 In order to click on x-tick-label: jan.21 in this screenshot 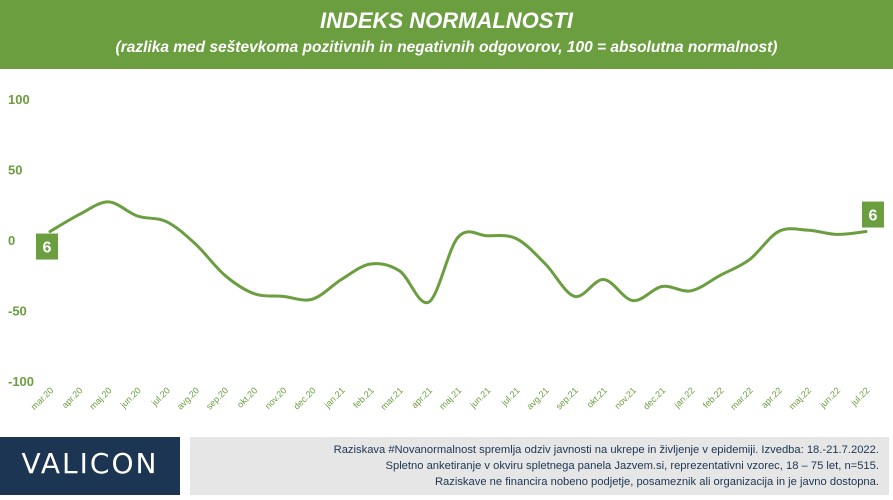, I will do `click(334, 397)`.